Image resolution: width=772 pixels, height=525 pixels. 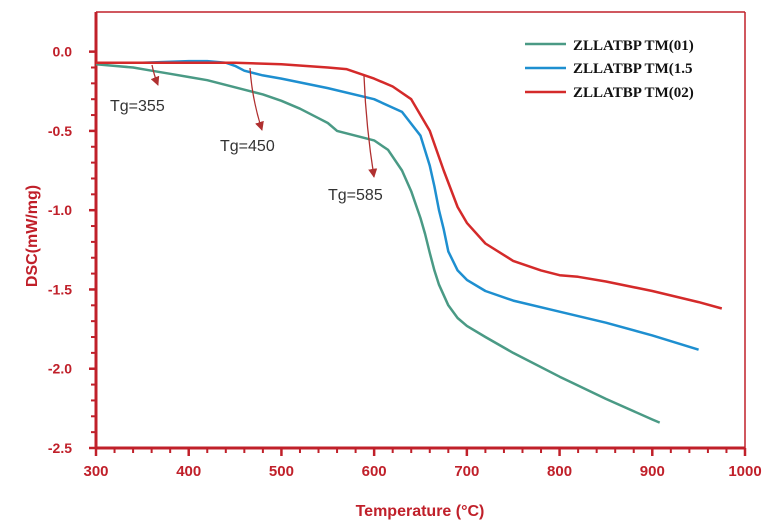 What do you see at coordinates (632, 69) in the screenshot?
I see `legend-label-tm15: ZLLATBP TM(1.5` at bounding box center [632, 69].